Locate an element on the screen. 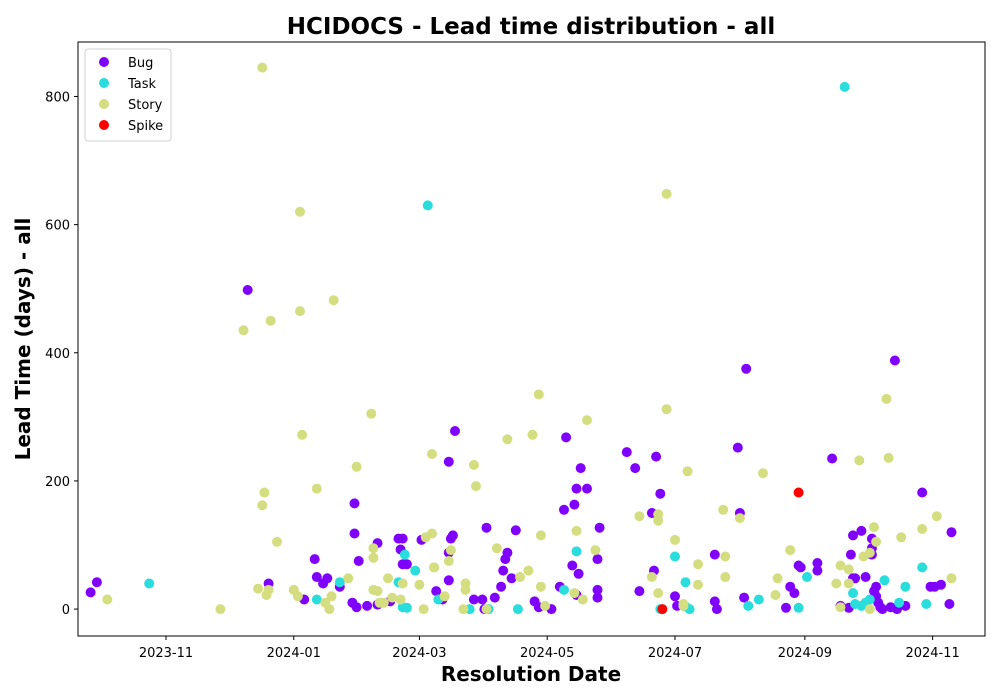 This screenshot has height=700, width=1000. legend-marker-task is located at coordinates (104, 83).